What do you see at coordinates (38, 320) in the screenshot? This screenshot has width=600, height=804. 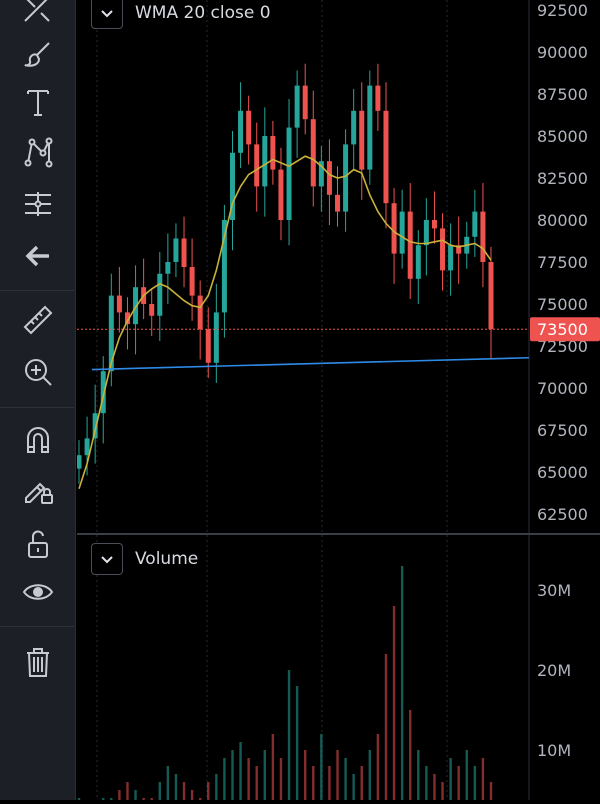 I see `ruler-icon` at bounding box center [38, 320].